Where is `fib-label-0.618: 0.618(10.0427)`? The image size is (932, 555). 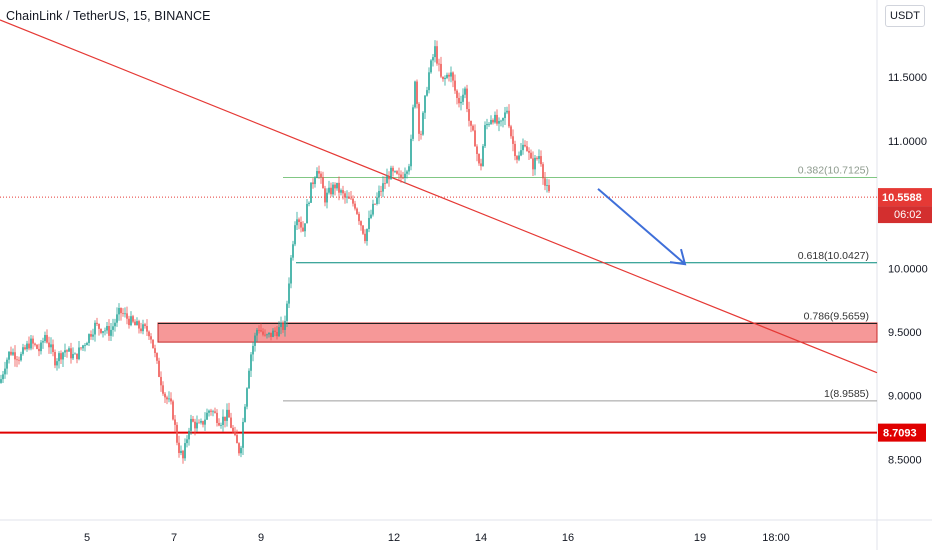 fib-label-0.618: 0.618(10.0427) is located at coordinates (833, 256).